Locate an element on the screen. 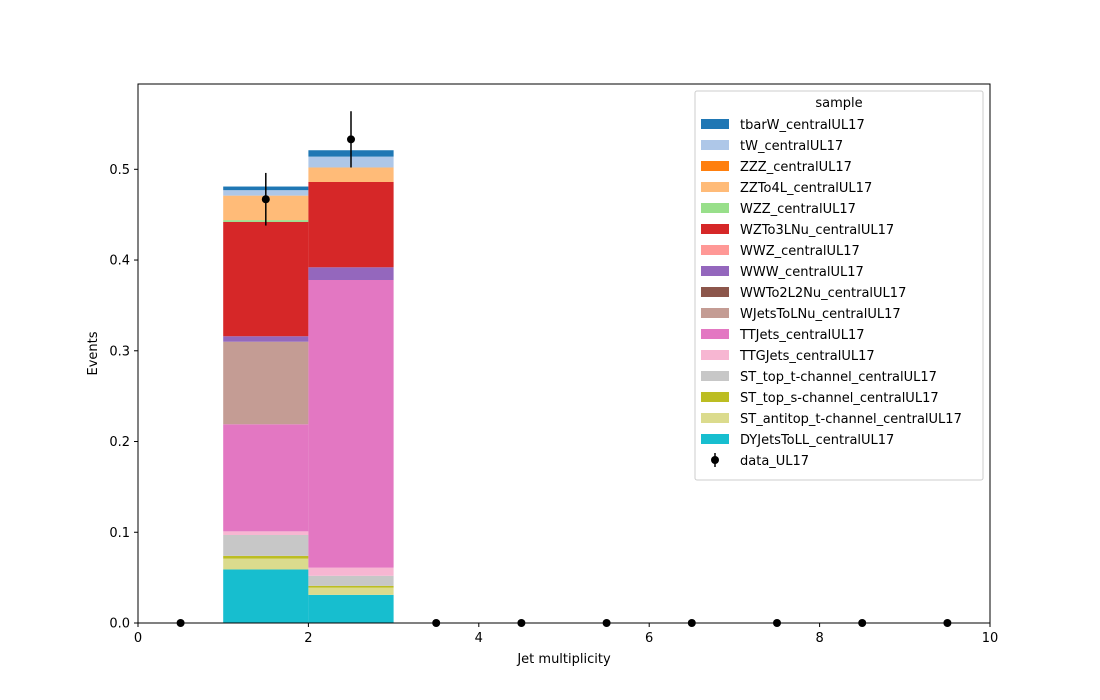  x-axis-label: Jet multiplicity is located at coordinates (563, 659).